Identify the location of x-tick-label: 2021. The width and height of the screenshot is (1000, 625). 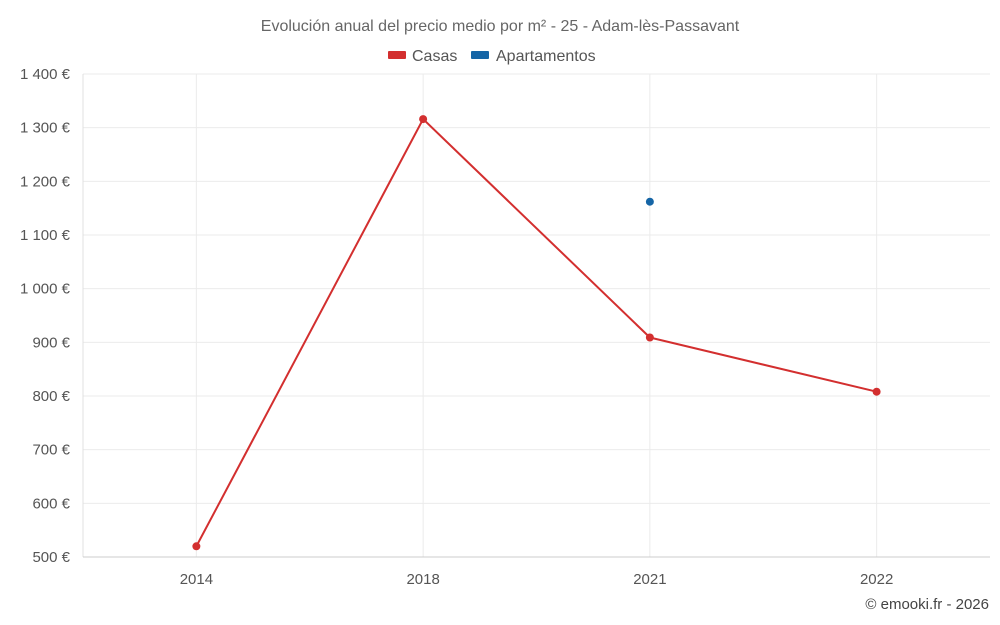
(649, 579).